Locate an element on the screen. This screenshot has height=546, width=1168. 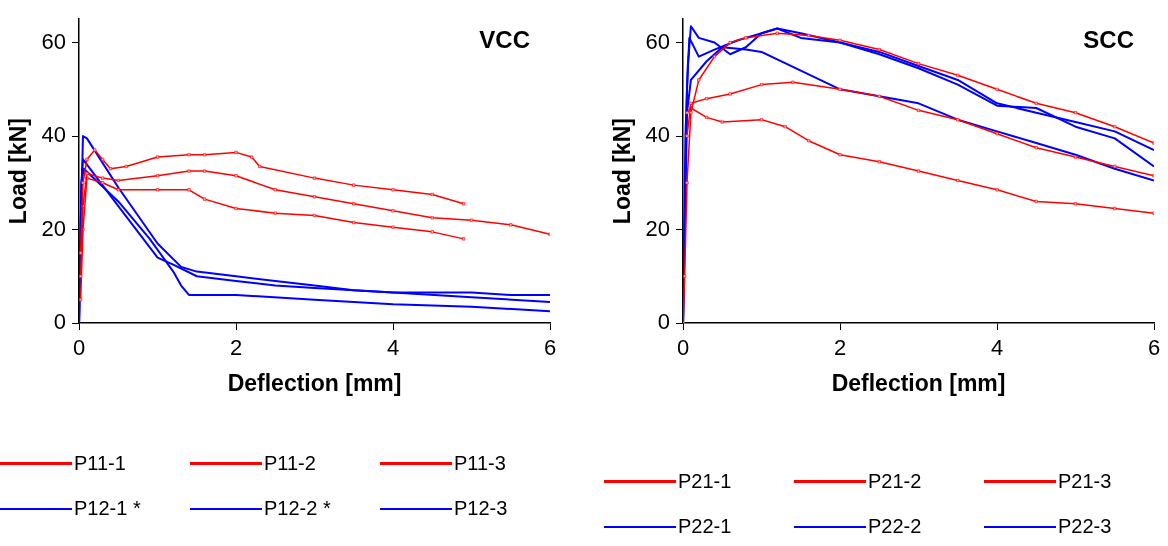
chart-title: VCC is located at coordinates (504, 39).